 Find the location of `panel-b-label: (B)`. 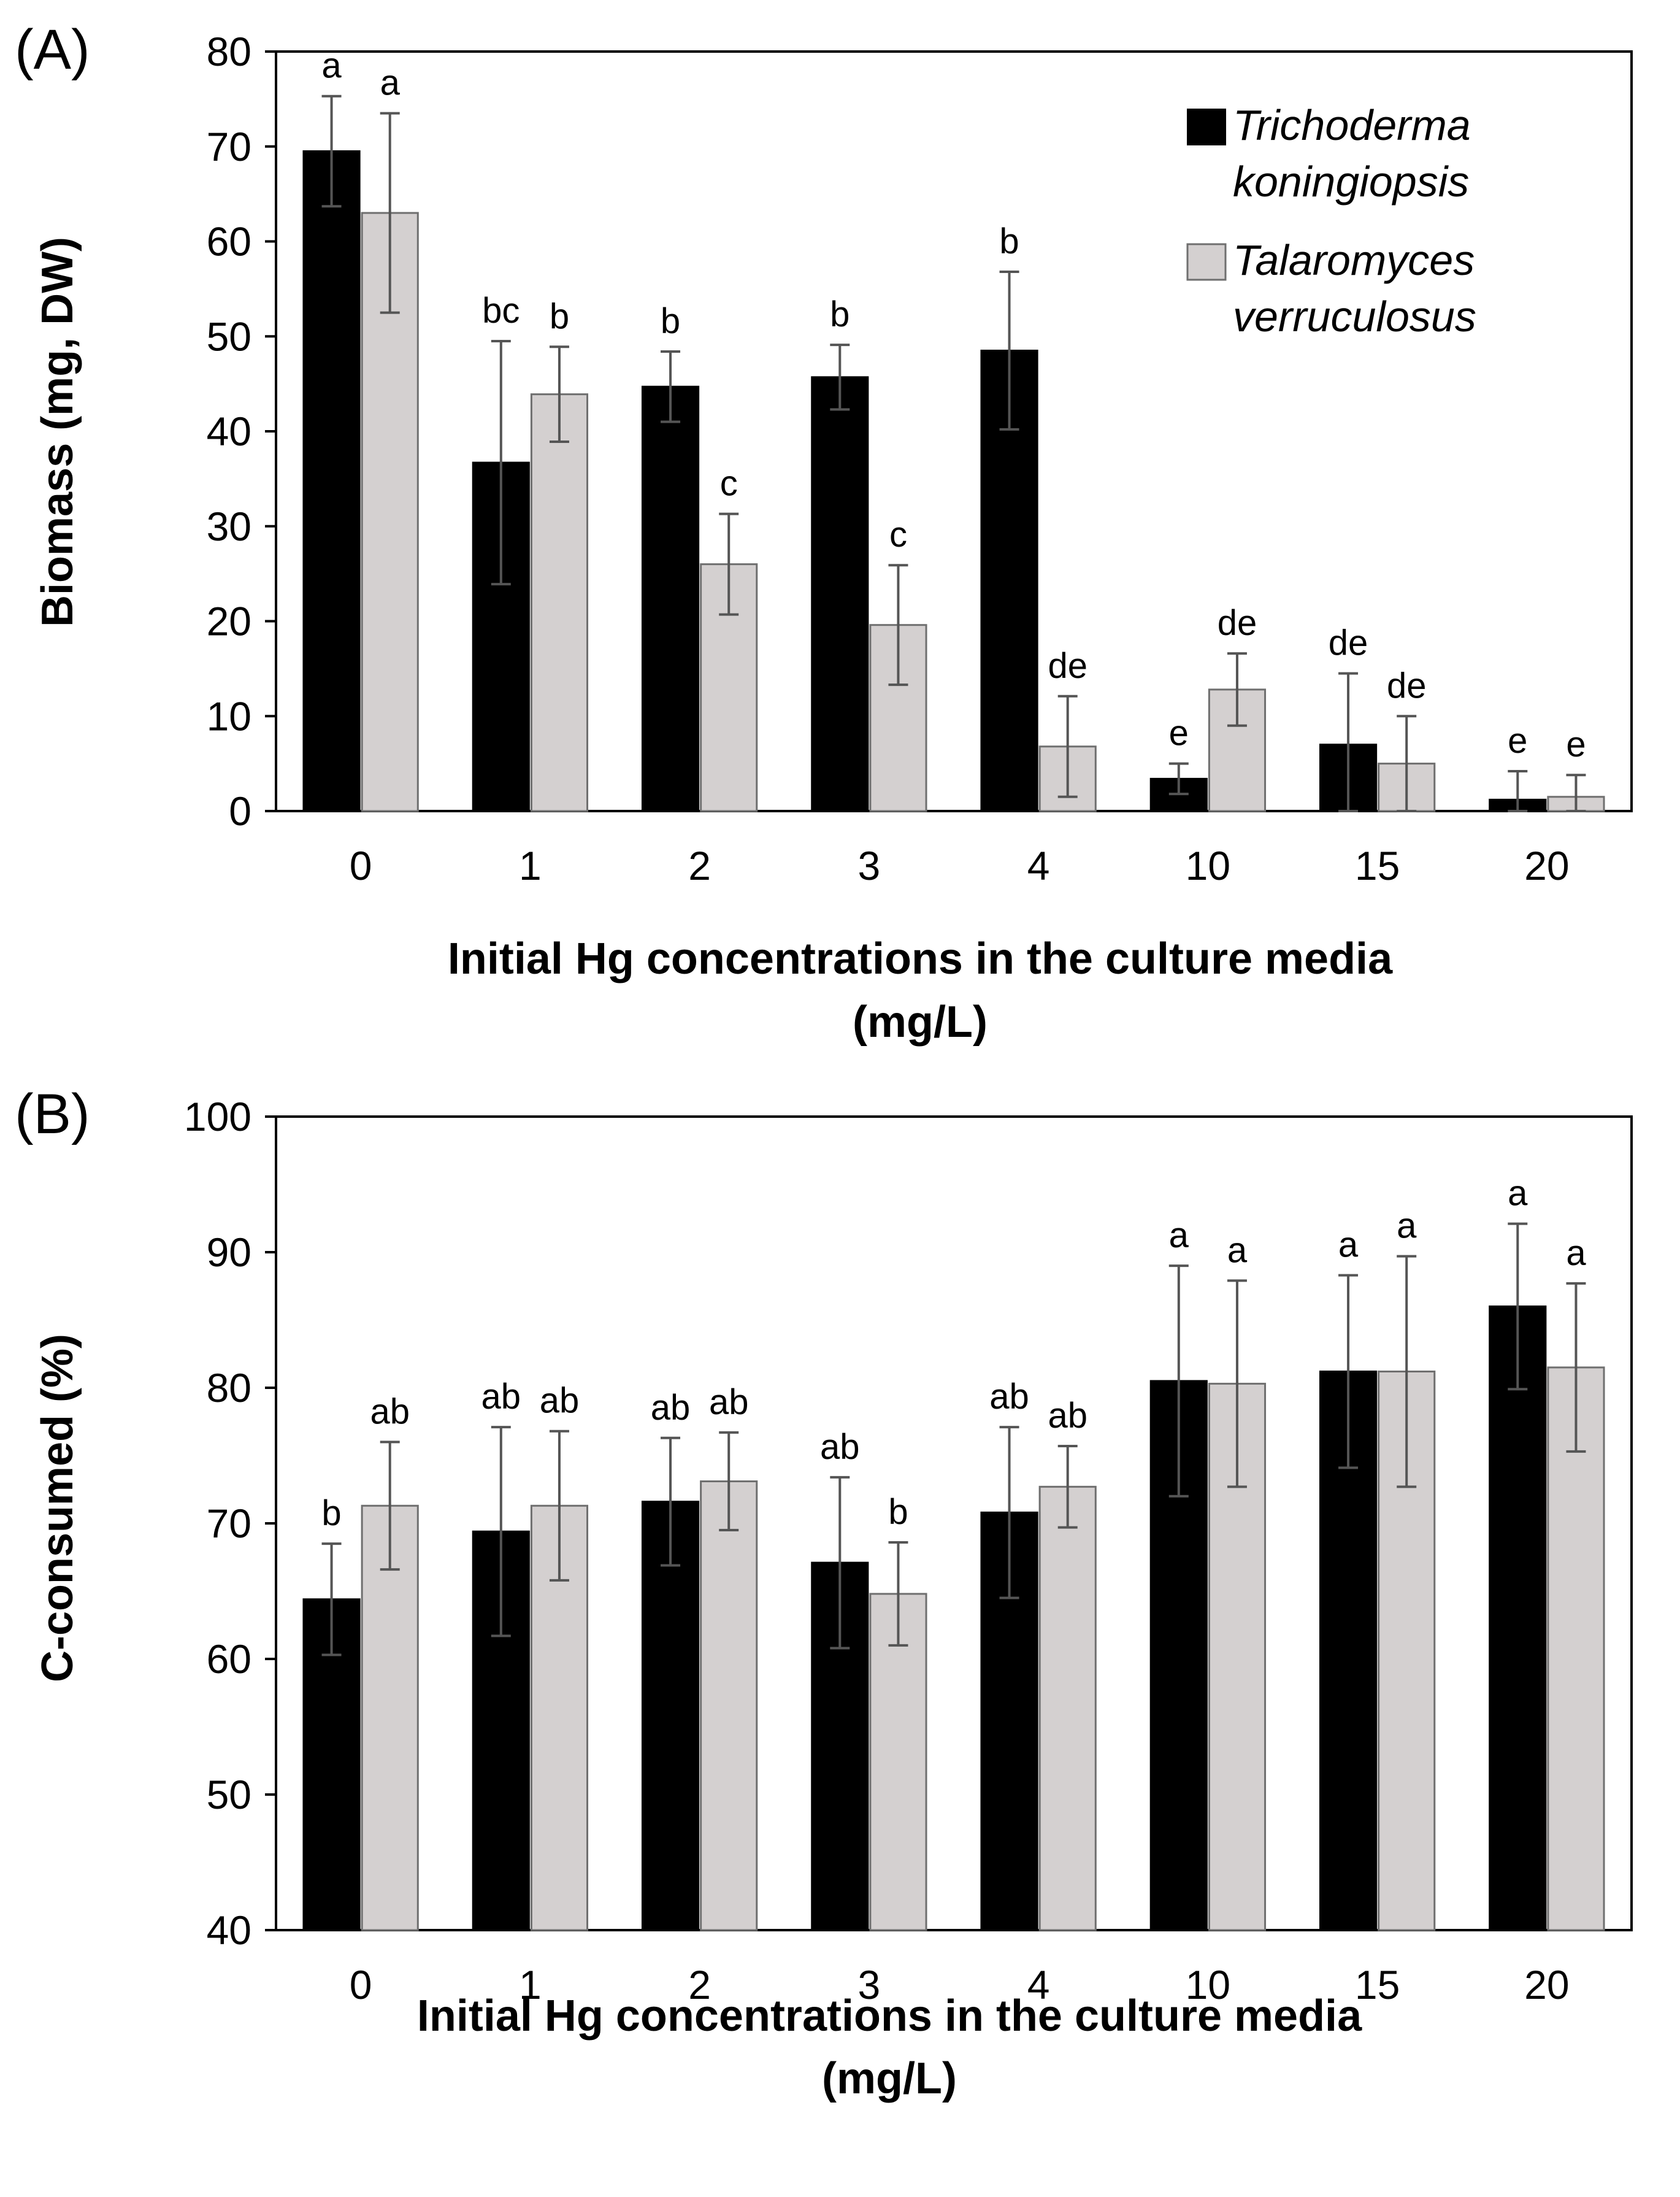

panel-b-label: (B) is located at coordinates (52, 1114).